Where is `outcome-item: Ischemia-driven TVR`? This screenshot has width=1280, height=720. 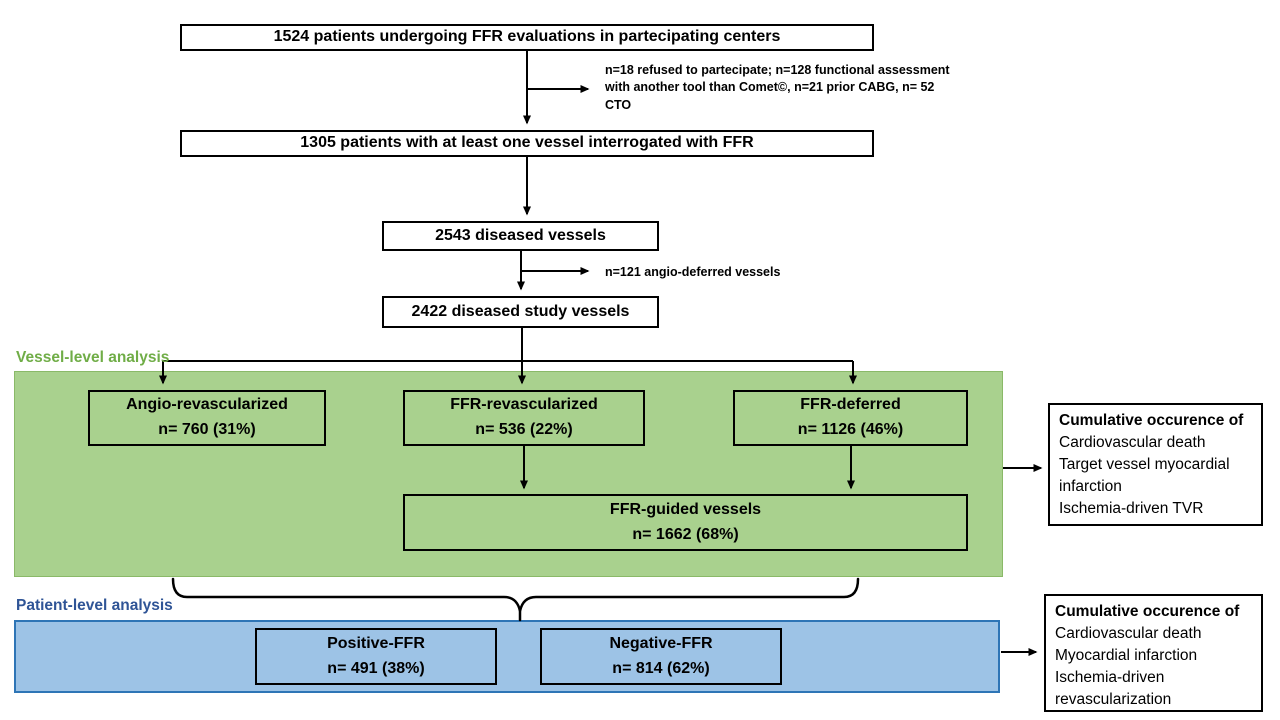 outcome-item: Ischemia-driven TVR is located at coordinates (1131, 508).